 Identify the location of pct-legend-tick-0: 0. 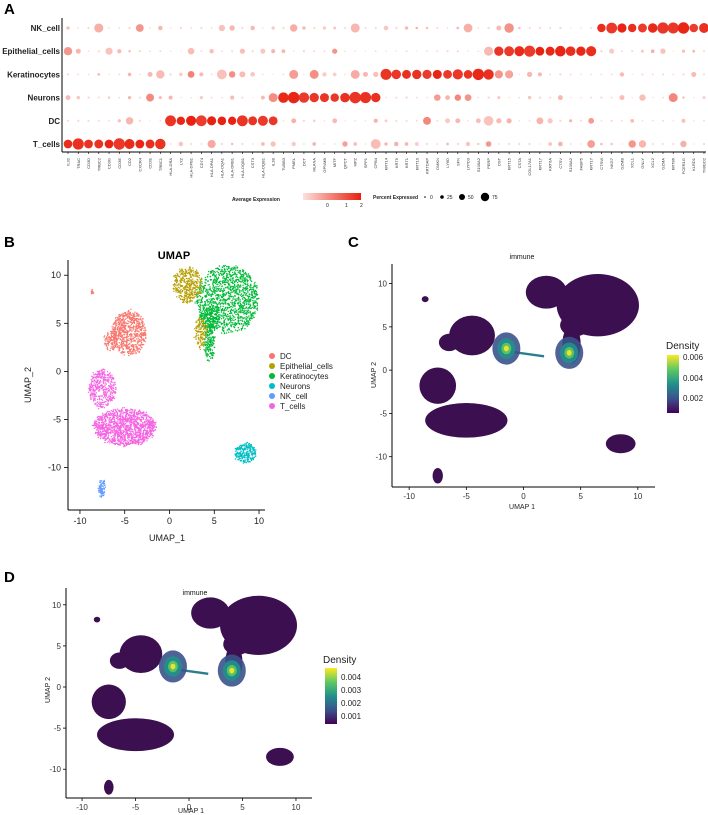
(431, 198).